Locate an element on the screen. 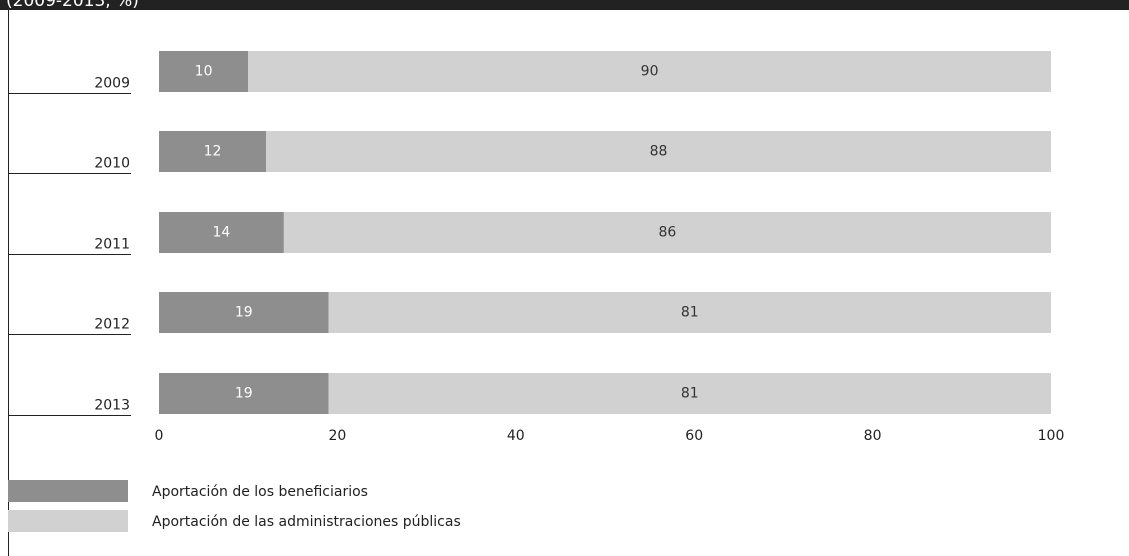 The height and width of the screenshot is (556, 1129). value-label: 10 is located at coordinates (204, 72).